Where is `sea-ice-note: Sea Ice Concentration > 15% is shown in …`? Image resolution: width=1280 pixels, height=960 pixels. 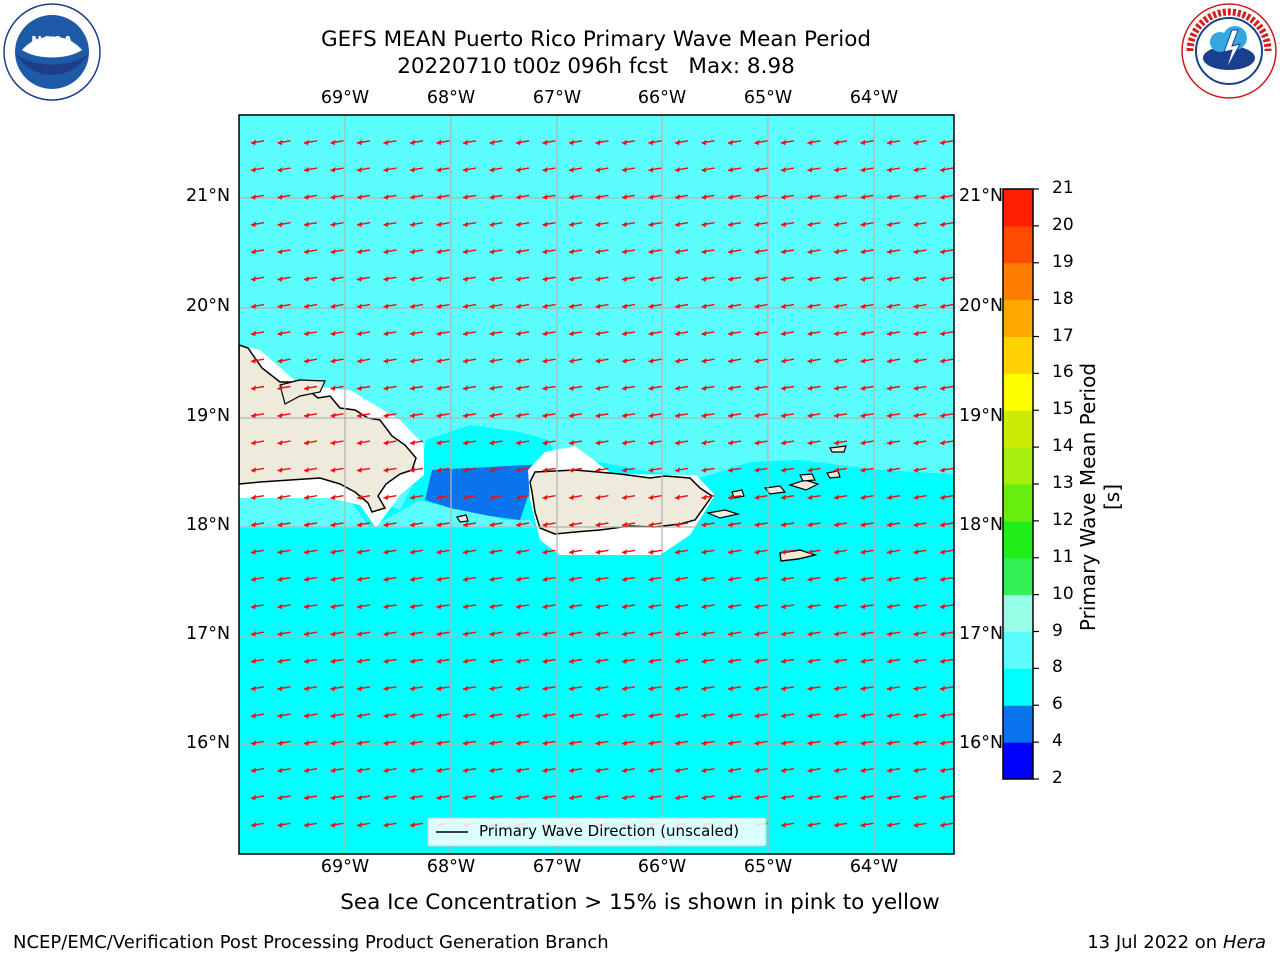 sea-ice-note: Sea Ice Concentration > 15% is shown in … is located at coordinates (640, 902).